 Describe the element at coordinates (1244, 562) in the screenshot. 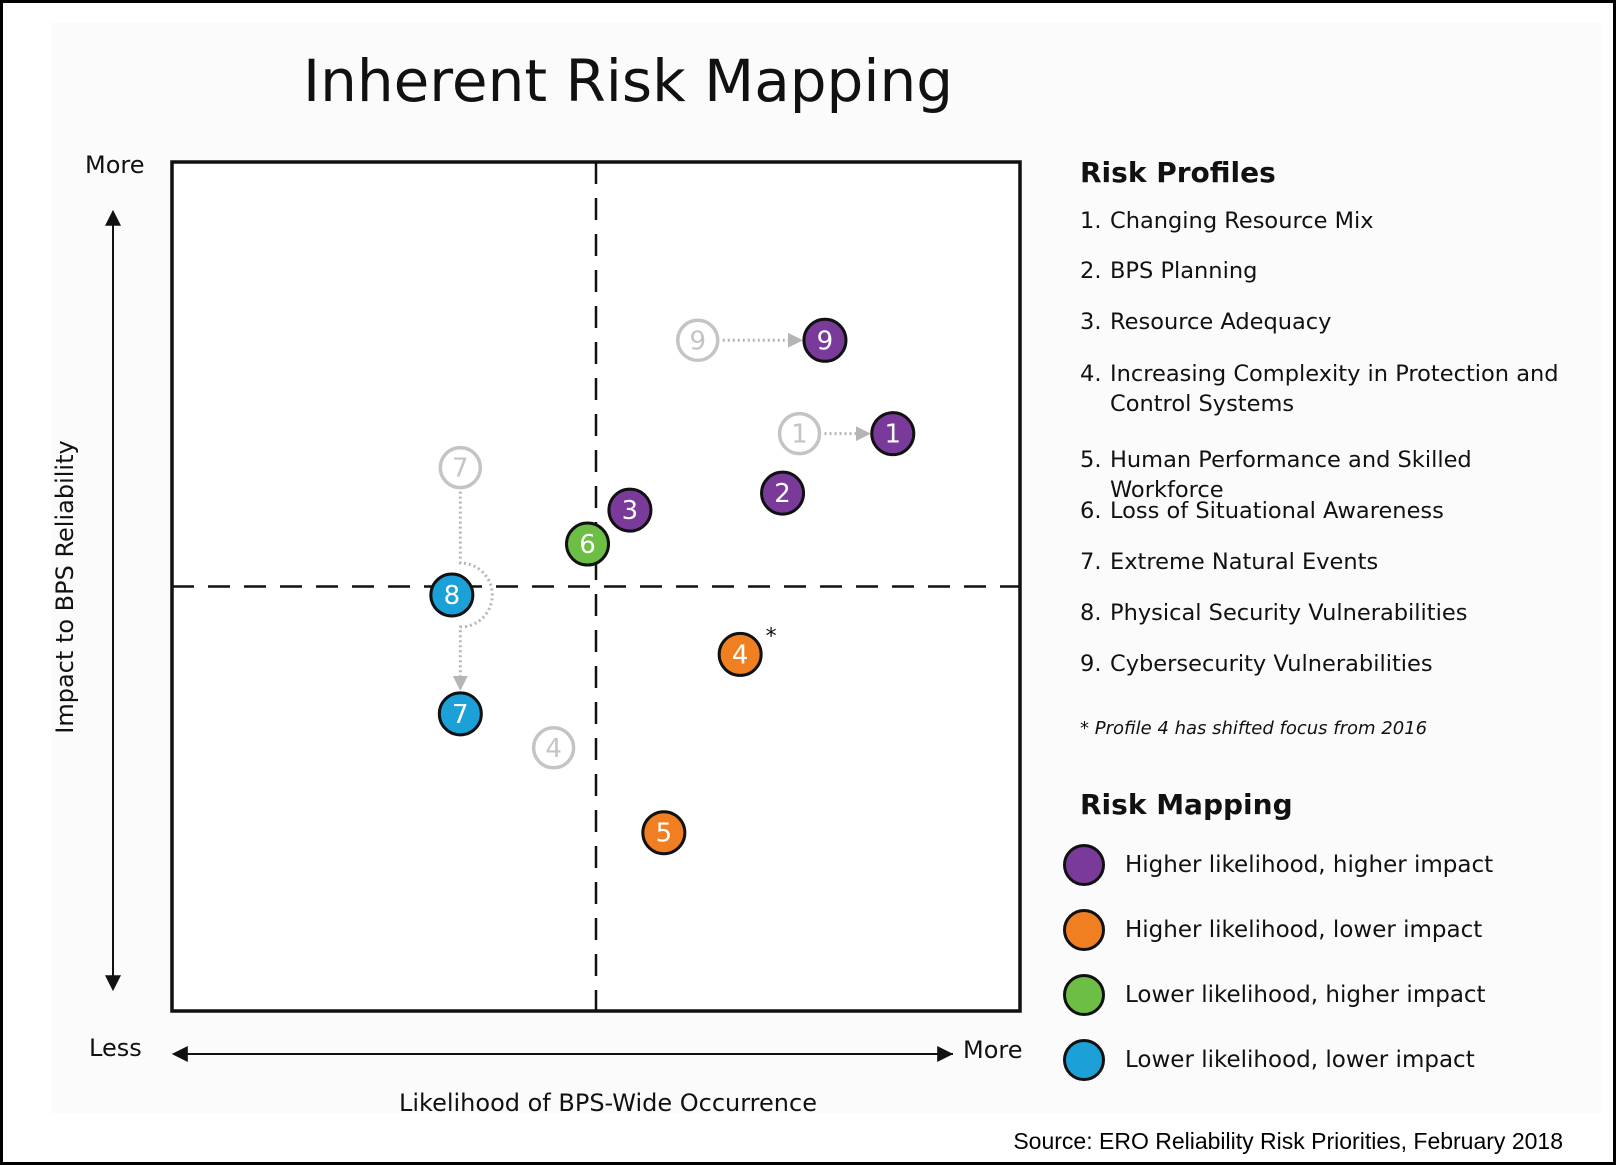

I see `risk-profile-text: Extreme Natural Events` at that location.